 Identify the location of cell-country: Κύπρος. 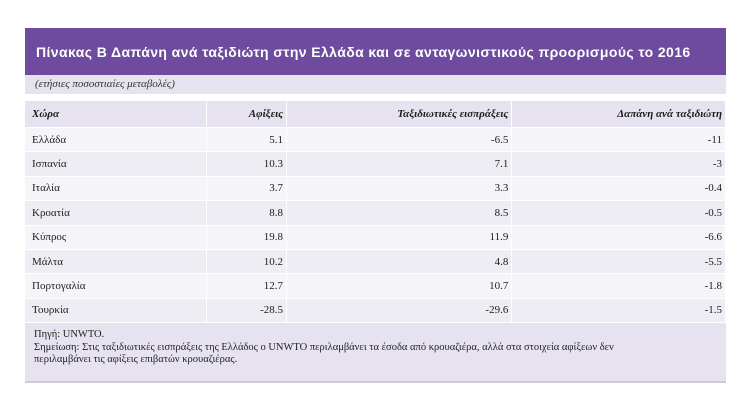
(116, 237).